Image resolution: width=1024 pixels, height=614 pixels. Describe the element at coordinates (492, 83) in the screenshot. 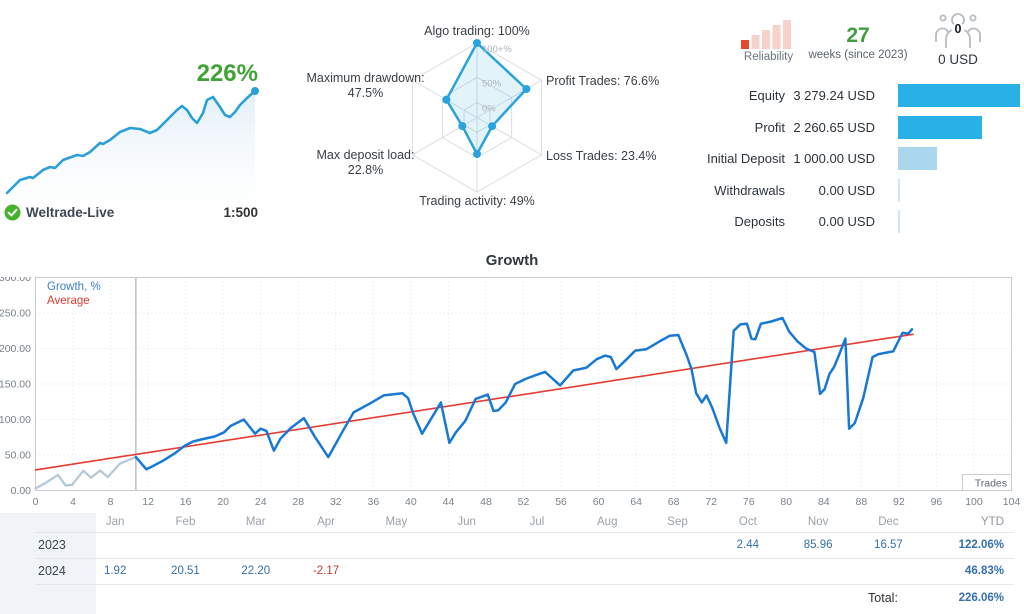

I see `radar-ring-label: 50%` at that location.